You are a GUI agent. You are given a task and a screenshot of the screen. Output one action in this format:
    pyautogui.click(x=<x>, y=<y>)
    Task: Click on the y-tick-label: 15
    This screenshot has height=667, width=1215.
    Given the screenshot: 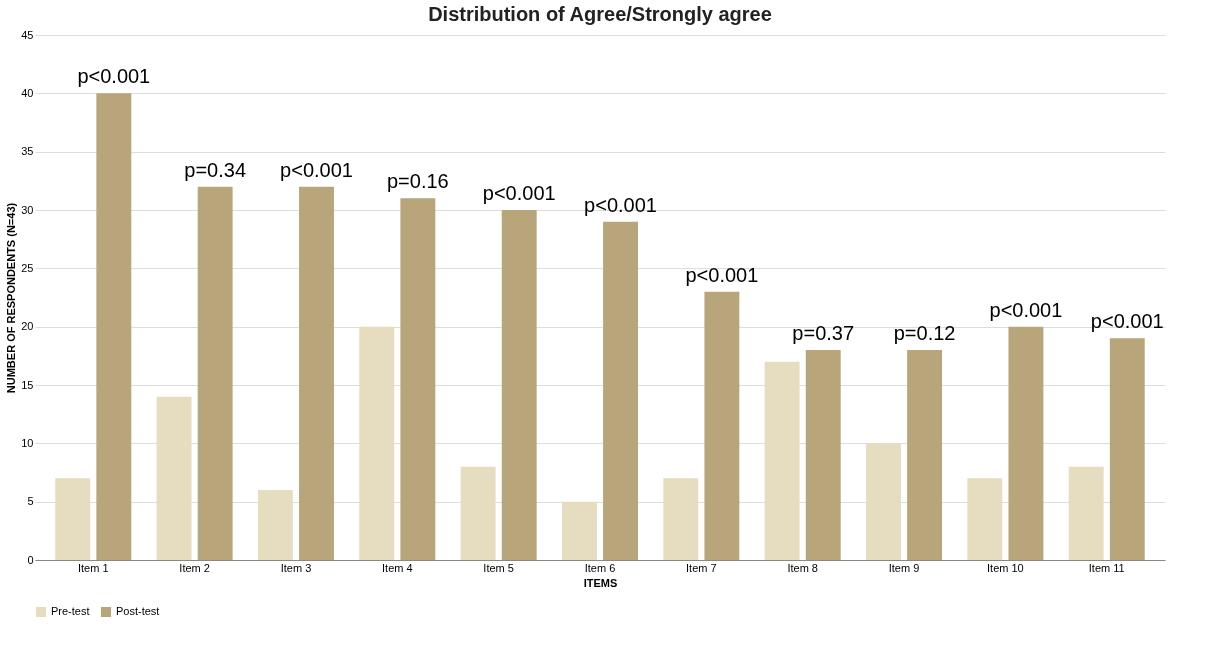 What is the action you would take?
    pyautogui.click(x=27, y=384)
    